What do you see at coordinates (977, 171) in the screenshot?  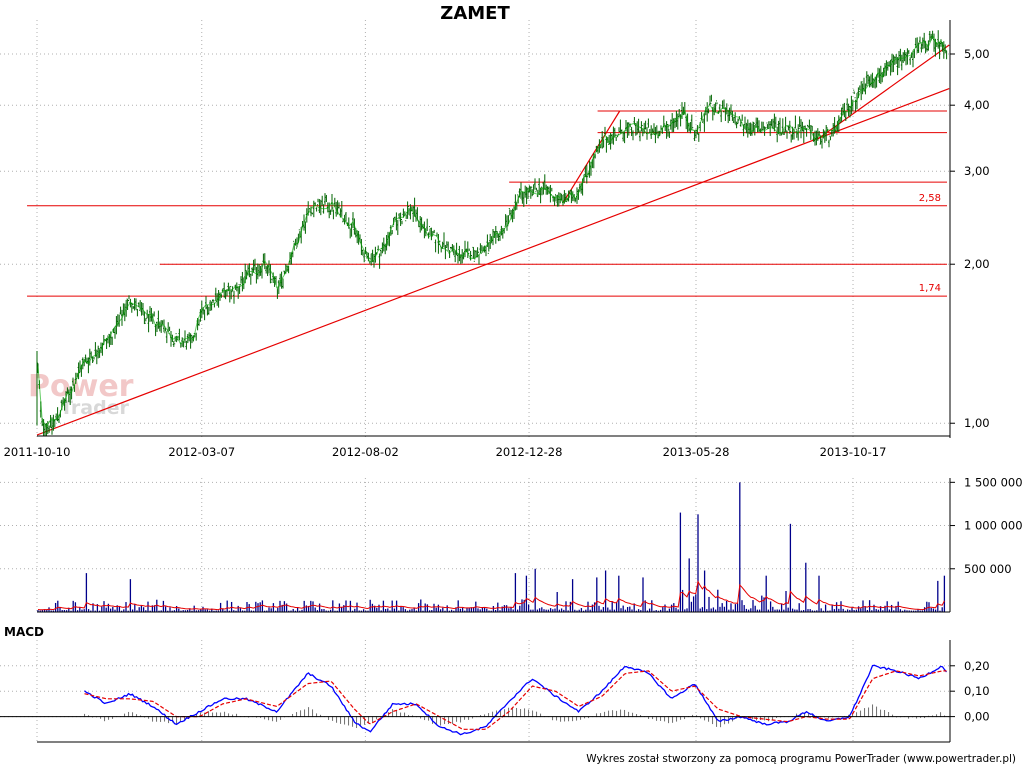 I see `price-y-tick-label: 3,00` at bounding box center [977, 171].